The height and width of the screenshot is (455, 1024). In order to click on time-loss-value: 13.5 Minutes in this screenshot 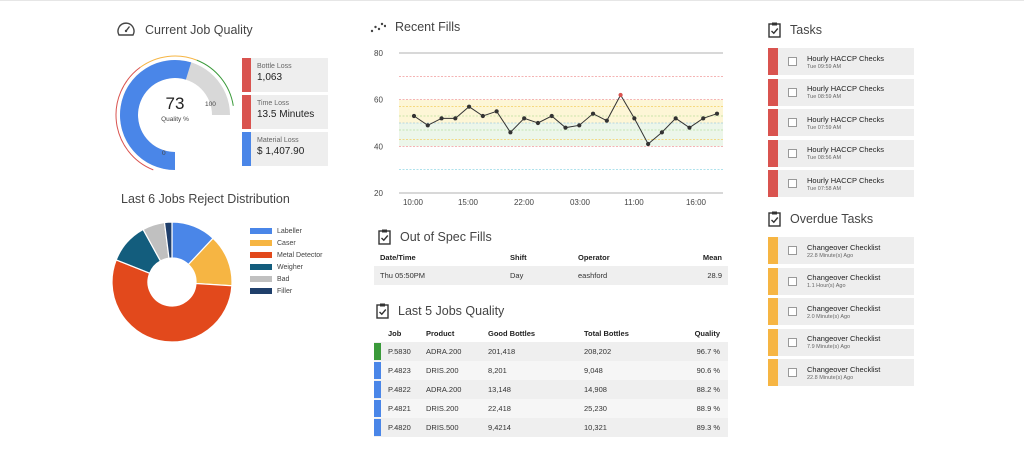, I will do `click(286, 114)`.